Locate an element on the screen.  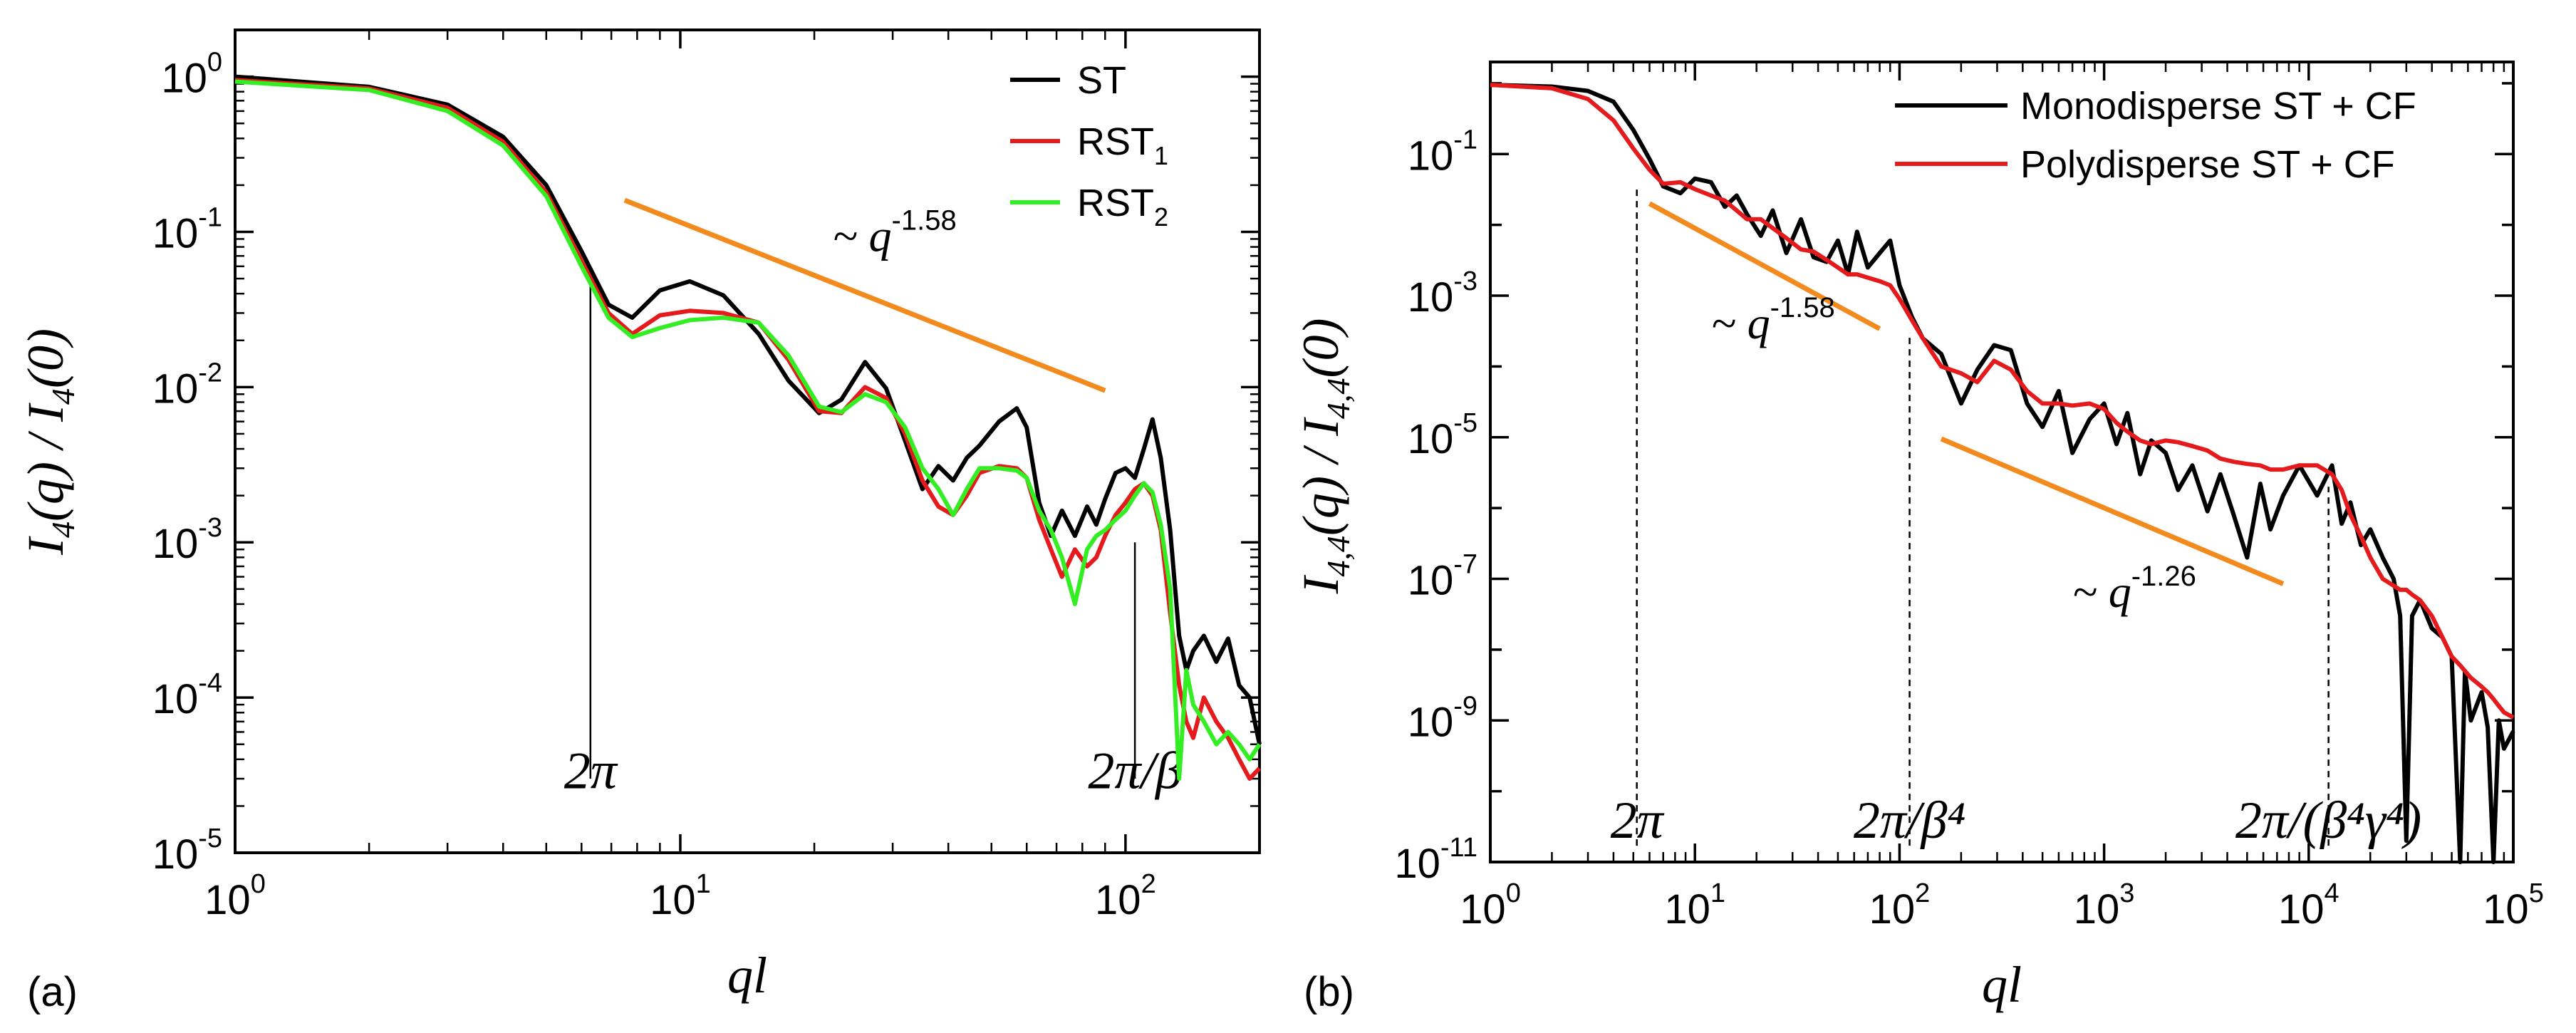
panel-b-guide-label-rest: /(β⁴γ⁴) is located at coordinates (2353, 821).